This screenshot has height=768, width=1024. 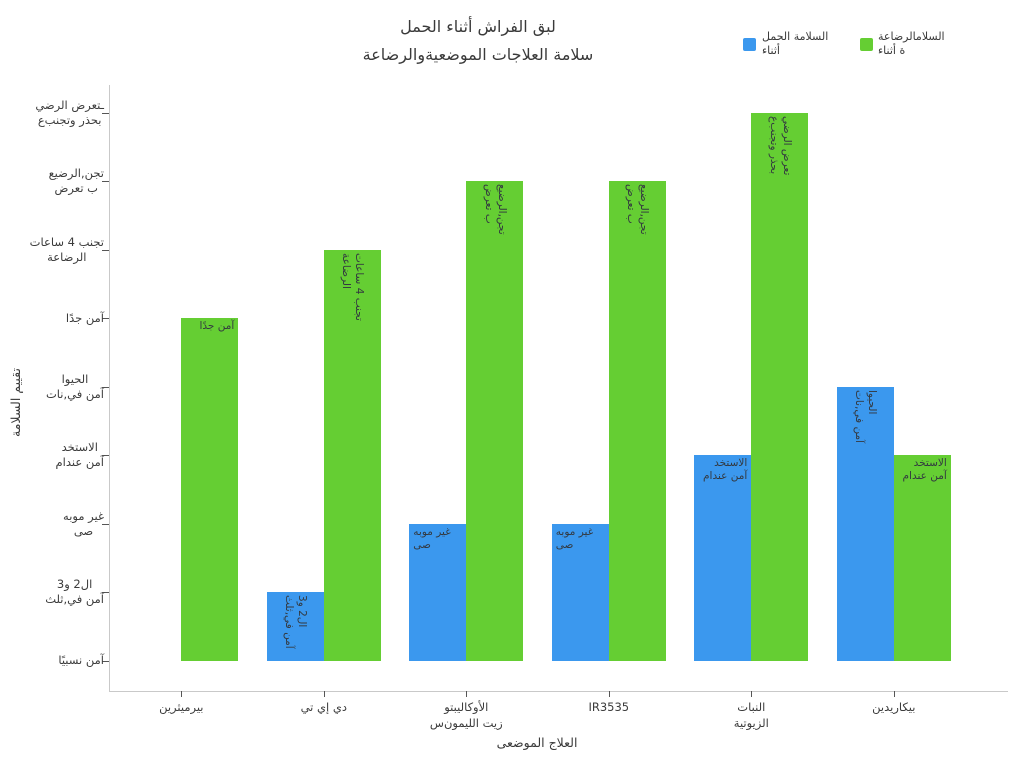 I want to click on bar-breastfeeding-4: تعرض الرضي بحذر وتجنب‌ع, so click(x=780, y=386).